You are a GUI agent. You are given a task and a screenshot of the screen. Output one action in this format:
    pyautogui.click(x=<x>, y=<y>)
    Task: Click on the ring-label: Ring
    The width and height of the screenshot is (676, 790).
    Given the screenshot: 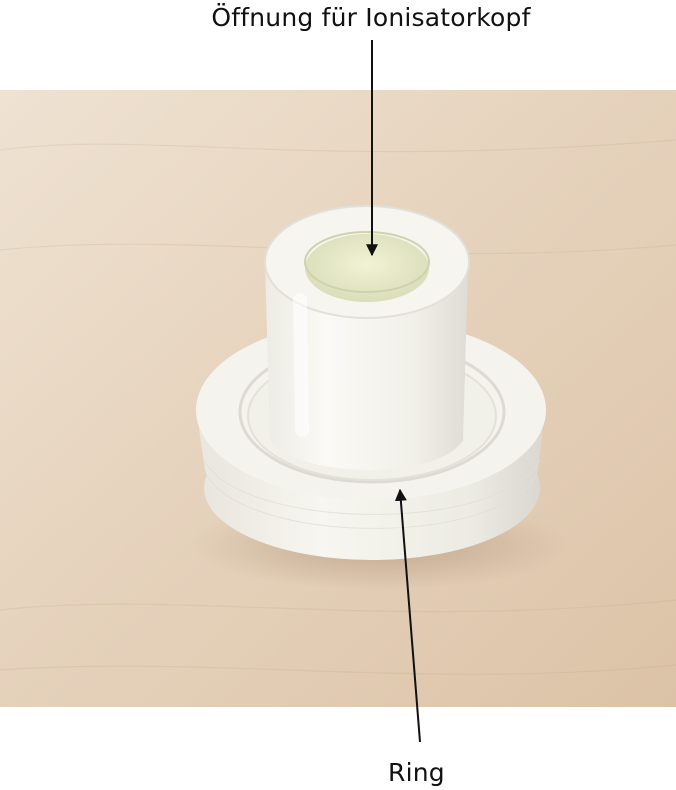 What is the action you would take?
    pyautogui.click(x=416, y=772)
    